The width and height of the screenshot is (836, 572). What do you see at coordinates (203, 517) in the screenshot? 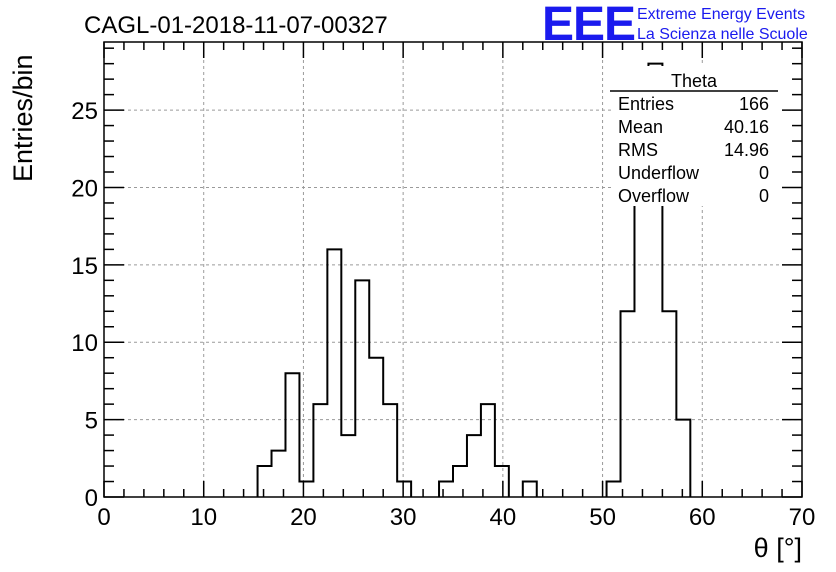
I see `x-tick-label: 10` at bounding box center [203, 517].